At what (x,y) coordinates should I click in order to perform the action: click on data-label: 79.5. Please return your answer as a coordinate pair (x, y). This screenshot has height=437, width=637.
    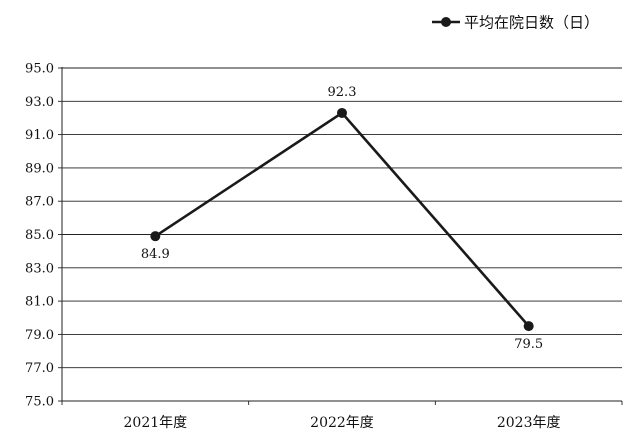
    Looking at the image, I should click on (528, 344).